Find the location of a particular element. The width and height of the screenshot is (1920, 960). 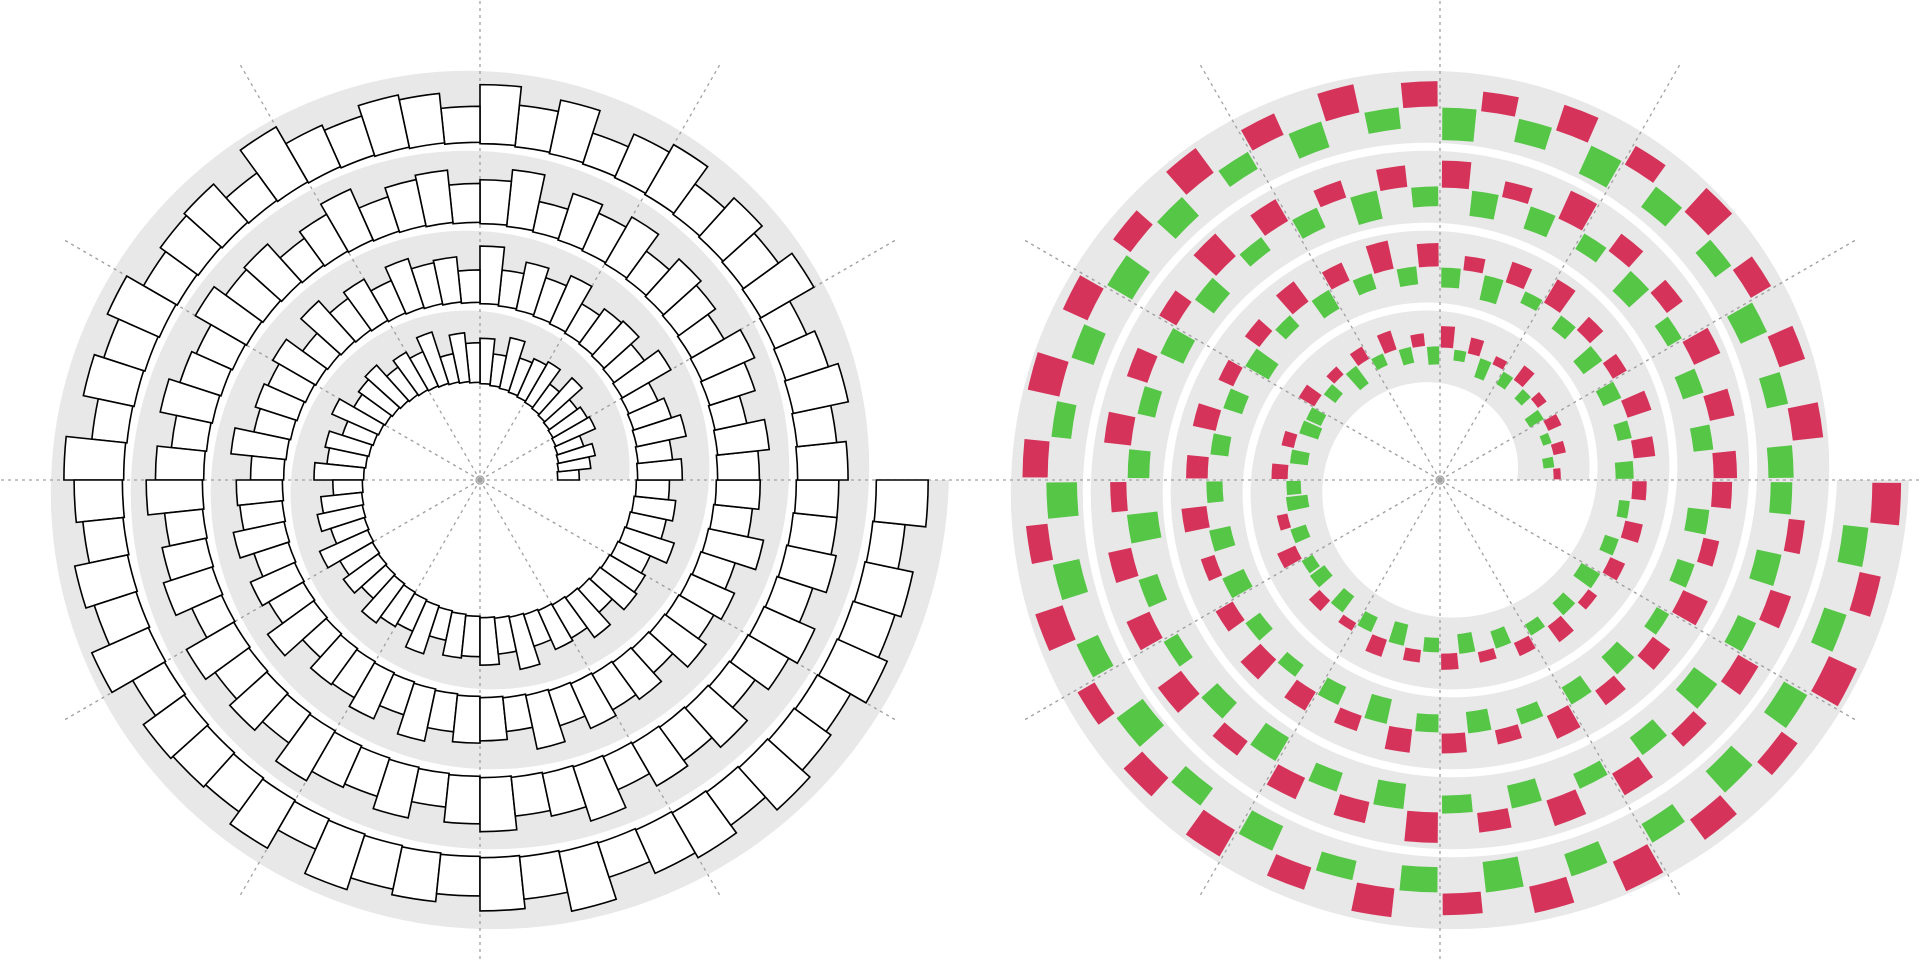

center-marker is located at coordinates (480, 480).